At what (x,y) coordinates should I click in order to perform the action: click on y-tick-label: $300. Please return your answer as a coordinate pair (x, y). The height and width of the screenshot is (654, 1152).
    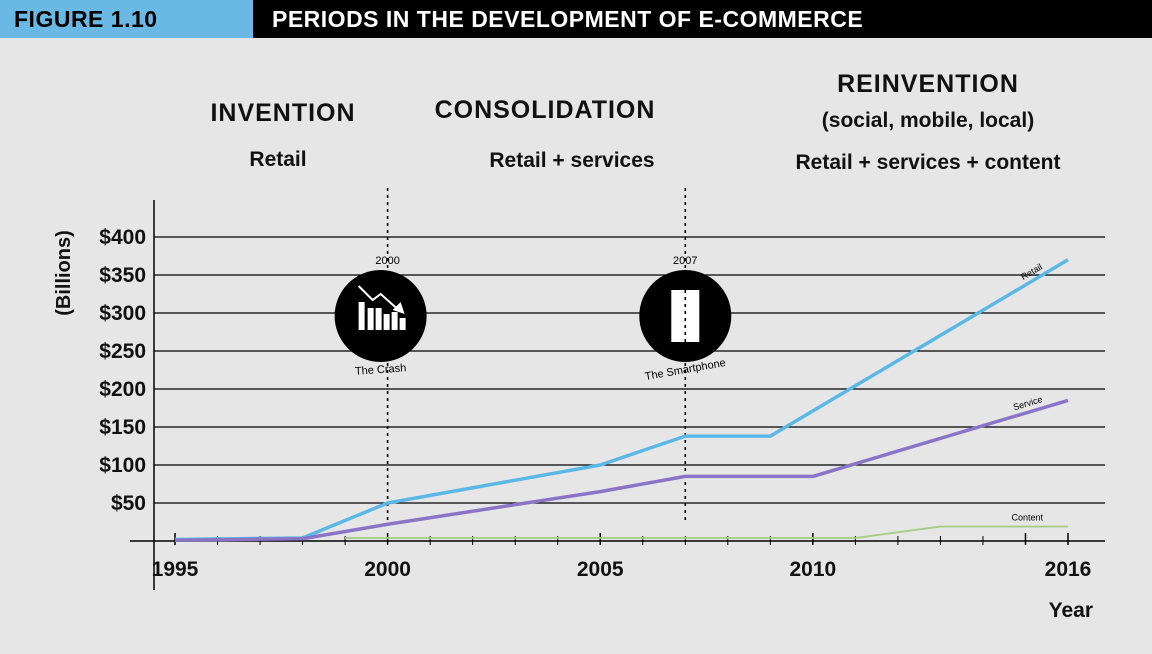
    Looking at the image, I should click on (122, 313).